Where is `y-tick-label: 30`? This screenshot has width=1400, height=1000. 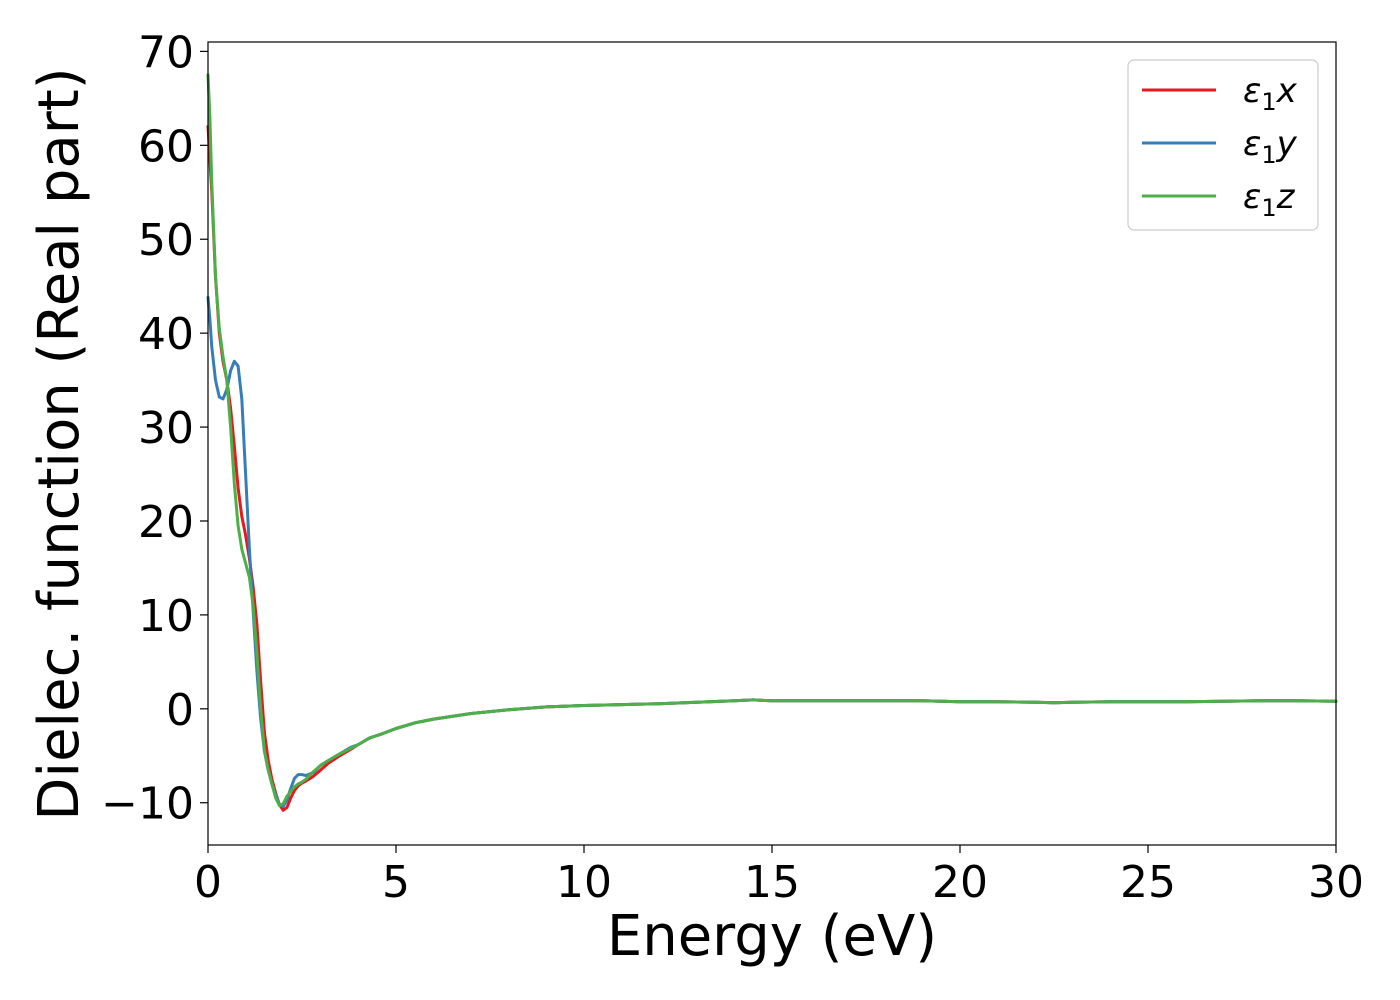
y-tick-label: 30 is located at coordinates (166, 428).